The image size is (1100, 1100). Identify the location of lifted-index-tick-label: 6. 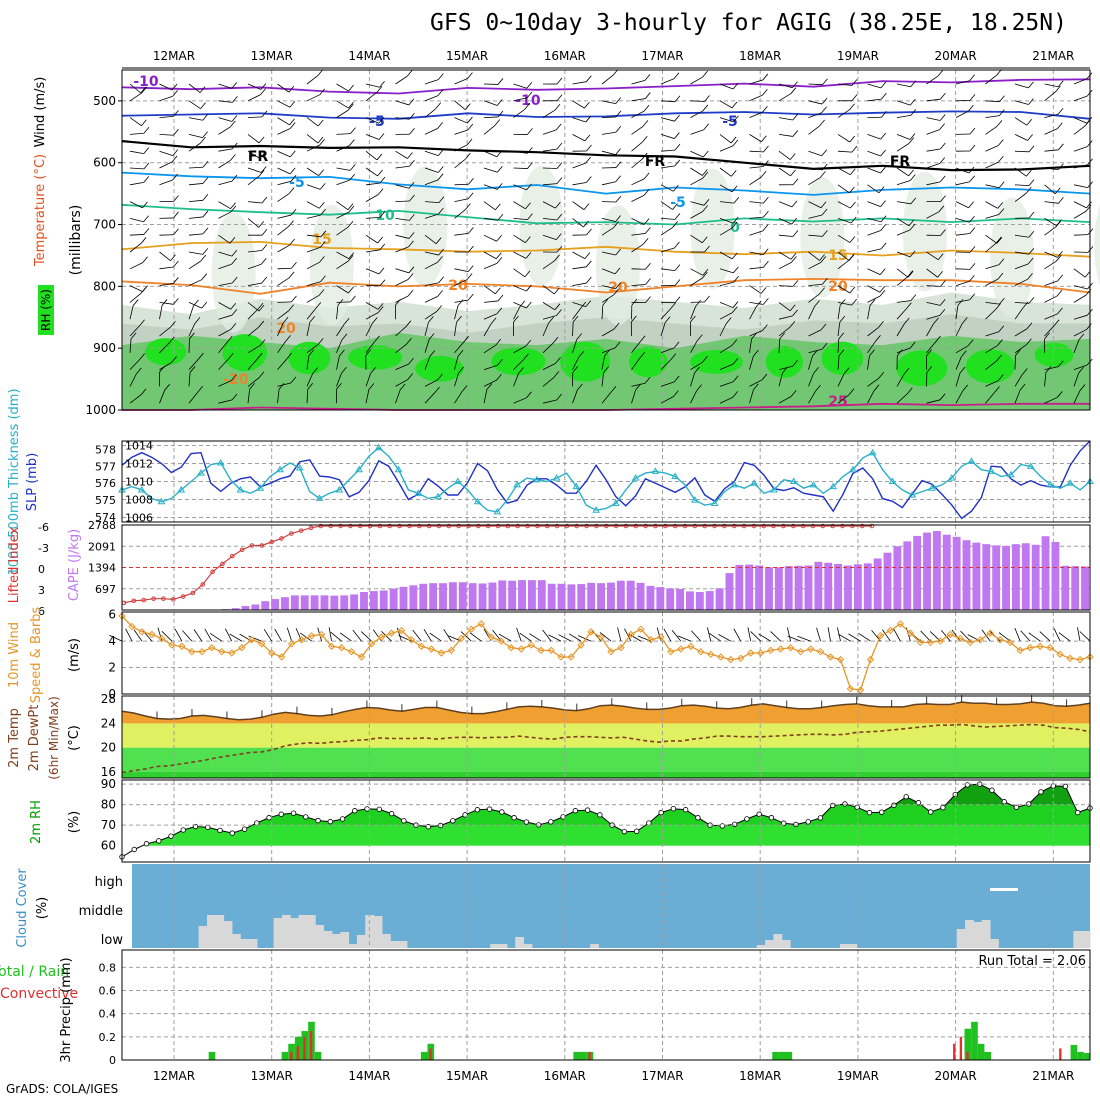
(41, 611).